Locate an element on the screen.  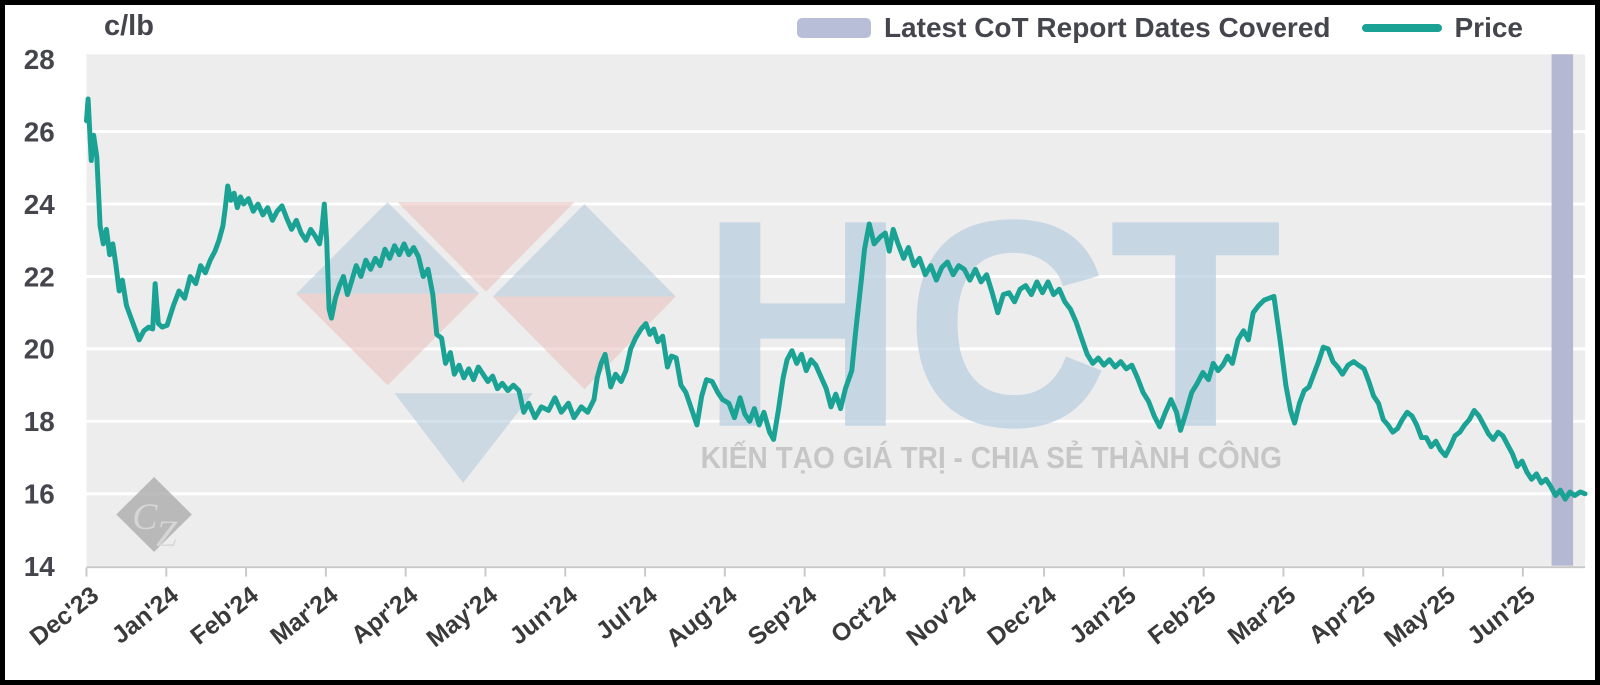
y-tick-label: 16 is located at coordinates (39, 494).